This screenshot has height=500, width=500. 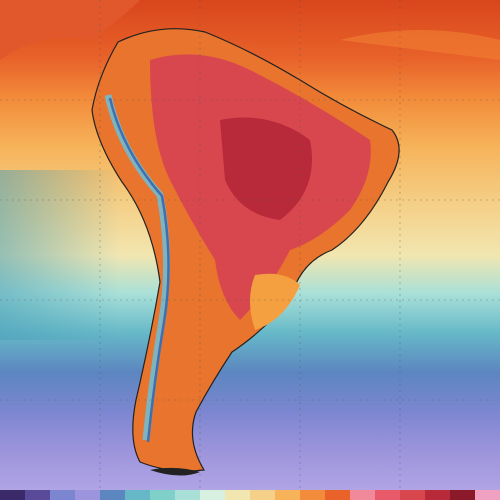 What do you see at coordinates (175, 471) in the screenshot?
I see `tierra-del-fuego` at bounding box center [175, 471].